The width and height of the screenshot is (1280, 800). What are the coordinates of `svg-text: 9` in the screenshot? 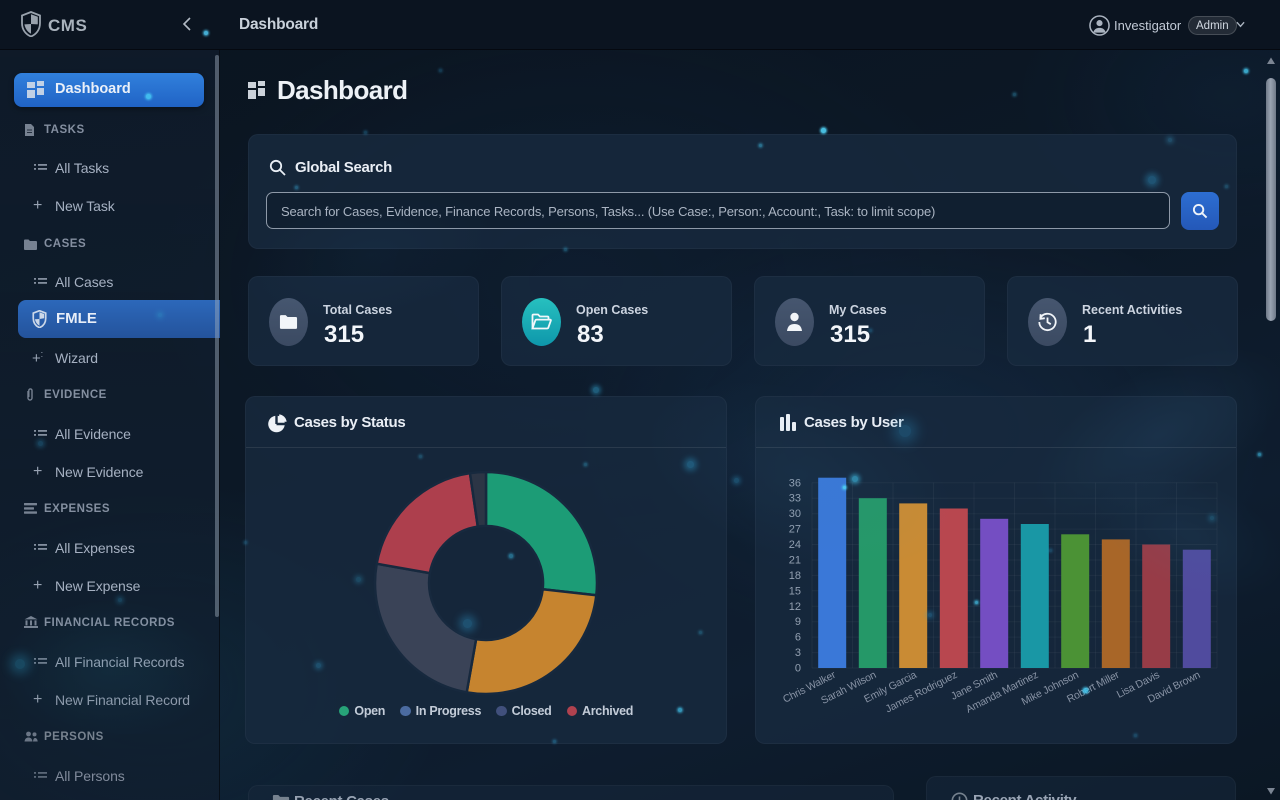 It's located at (798, 622).